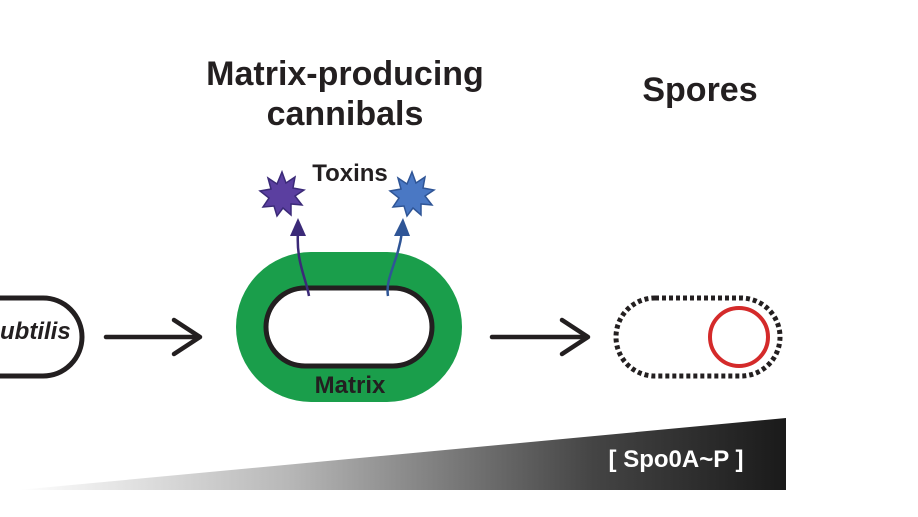 The image size is (918, 517). What do you see at coordinates (739, 337) in the screenshot?
I see `spore-ring` at bounding box center [739, 337].